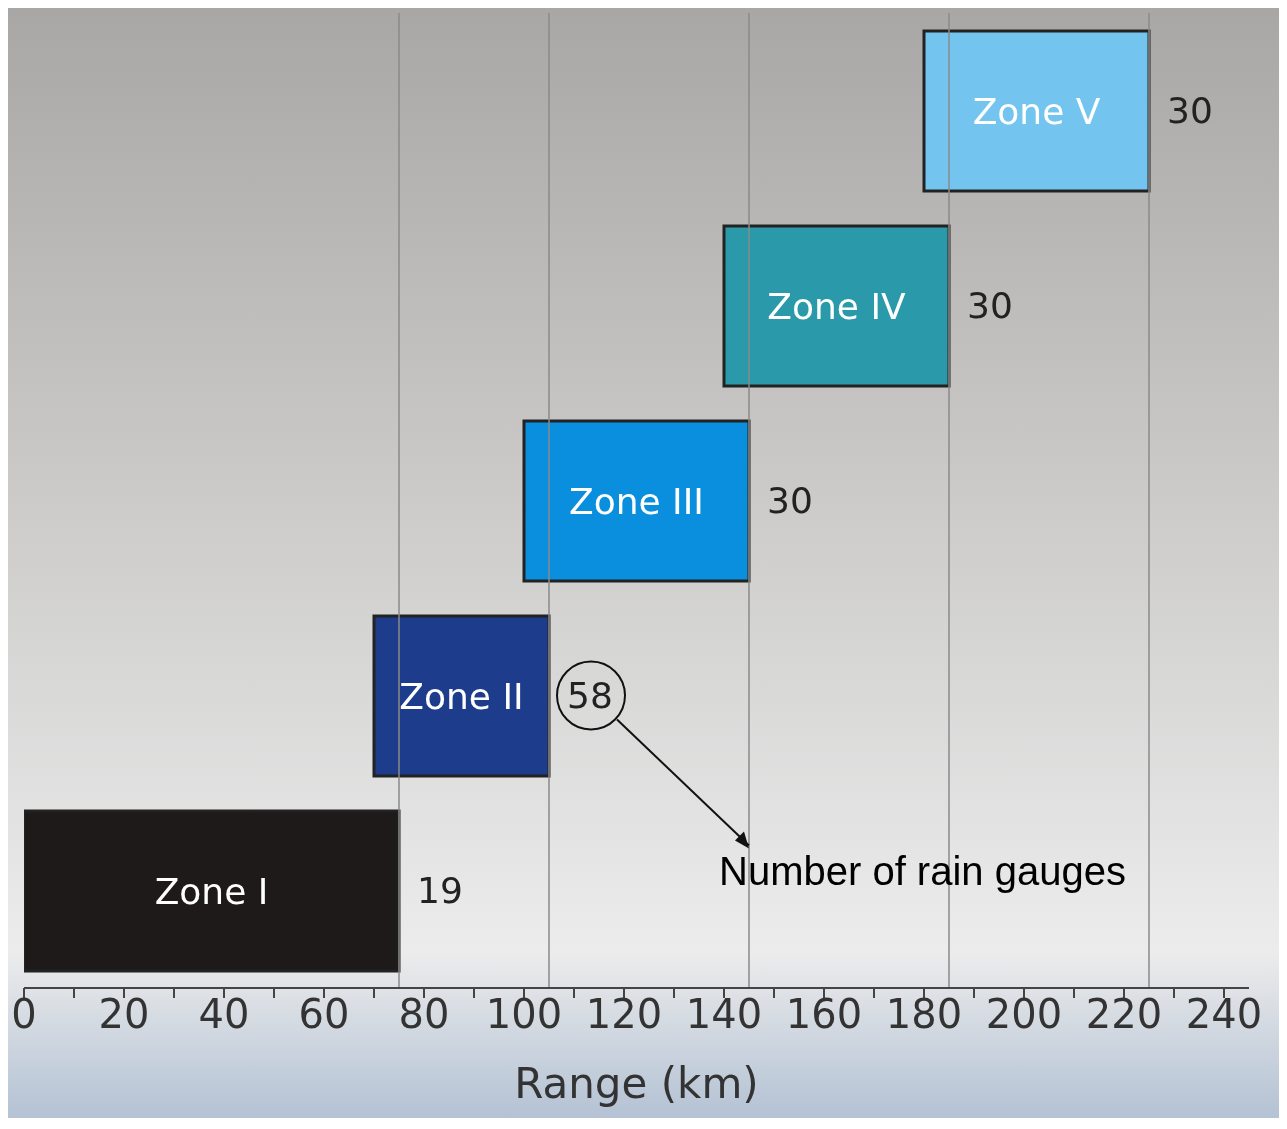 The width and height of the screenshot is (1287, 1129). Describe the element at coordinates (124, 1014) in the screenshot. I see `x-tick-label: 20` at that location.